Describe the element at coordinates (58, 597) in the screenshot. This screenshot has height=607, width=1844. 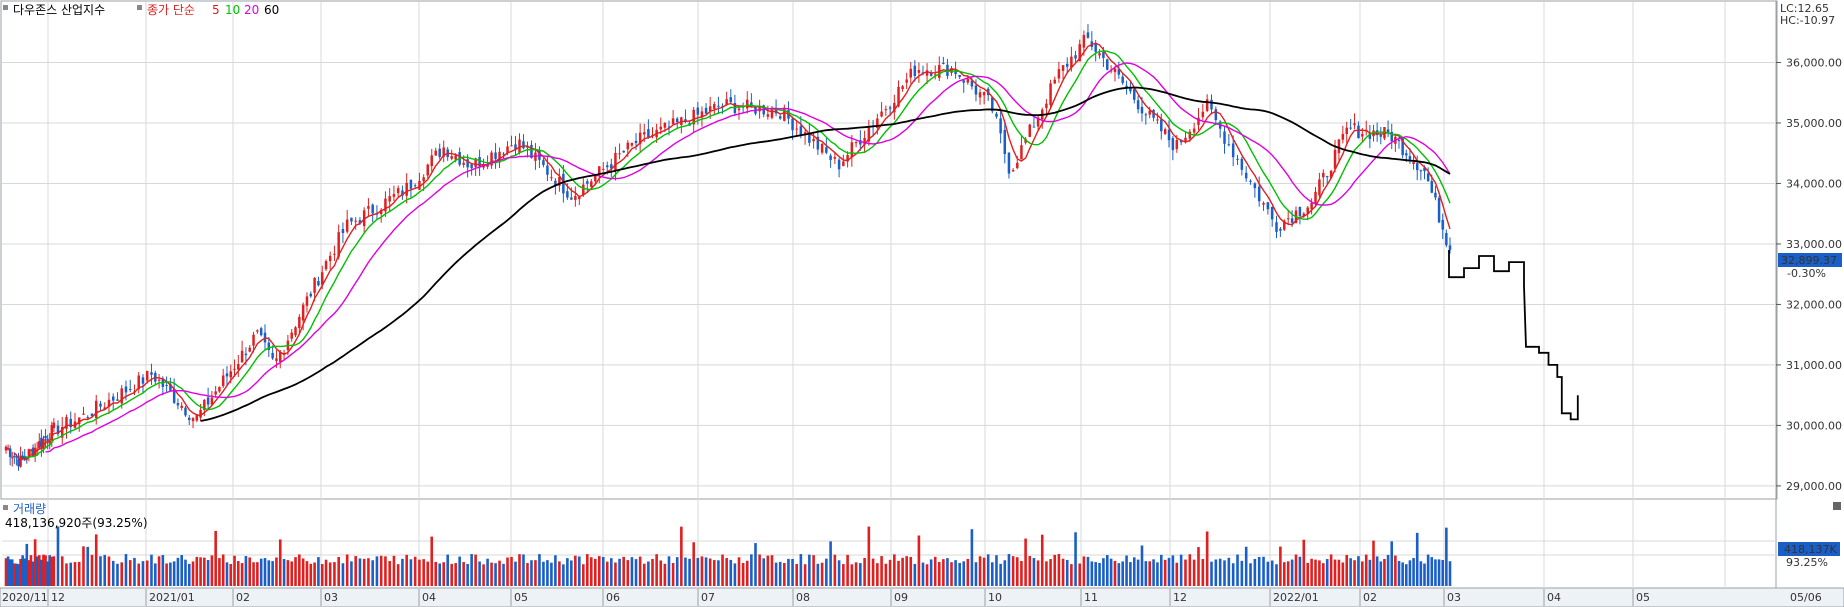
I see `time-label: 12` at that location.